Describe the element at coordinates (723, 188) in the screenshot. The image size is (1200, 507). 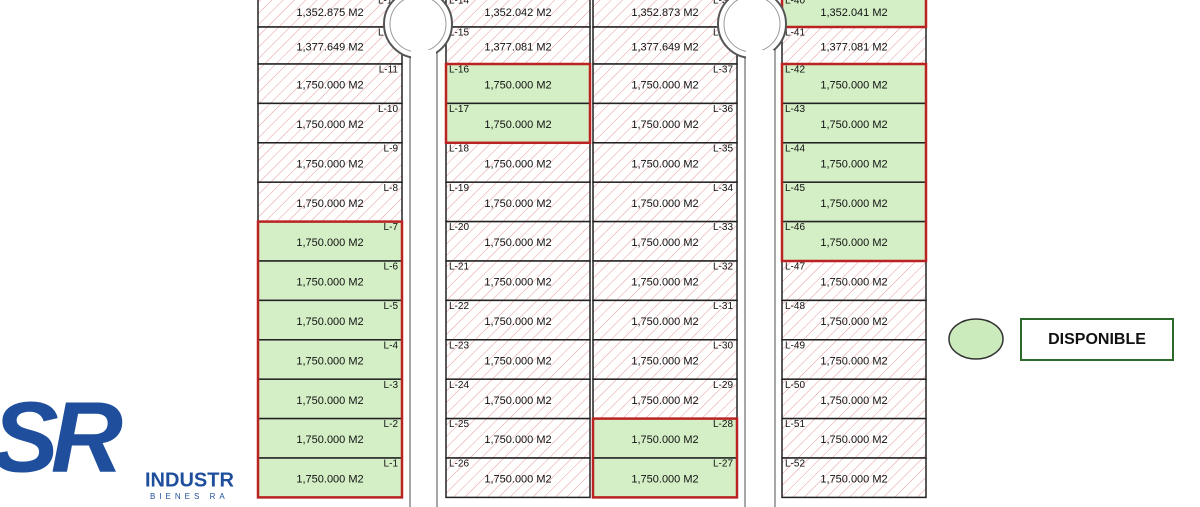
I see `lot-label: L-34` at that location.